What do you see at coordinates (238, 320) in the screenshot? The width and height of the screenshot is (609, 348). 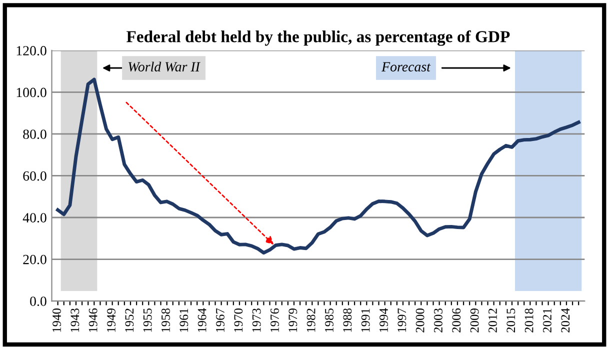 I see `x-tick-label: 1970` at bounding box center [238, 320].